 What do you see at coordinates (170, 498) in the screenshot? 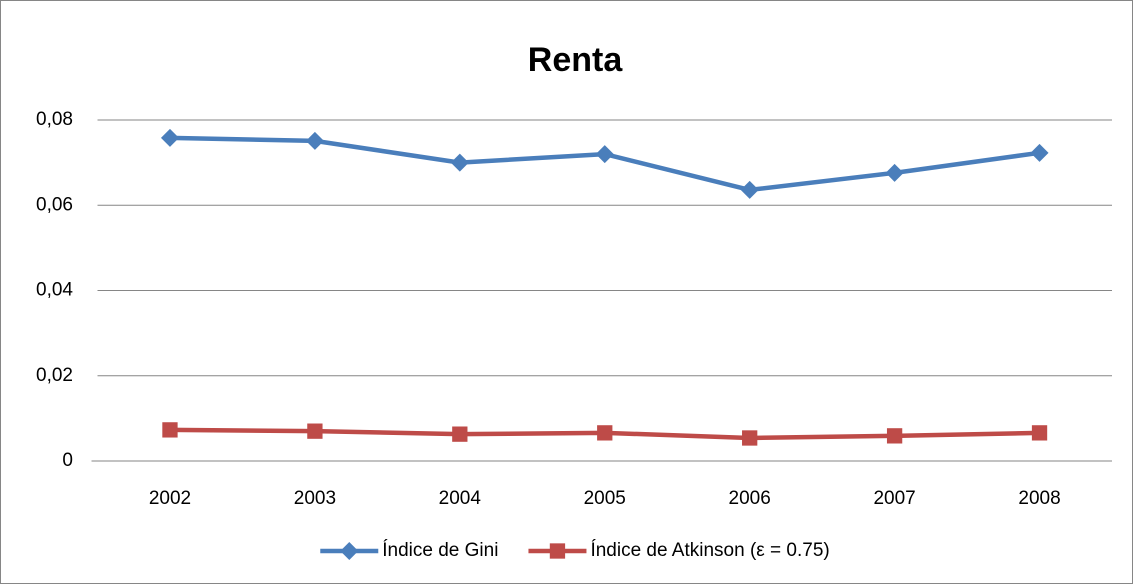
I see `x-tick-label: 2002` at bounding box center [170, 498].